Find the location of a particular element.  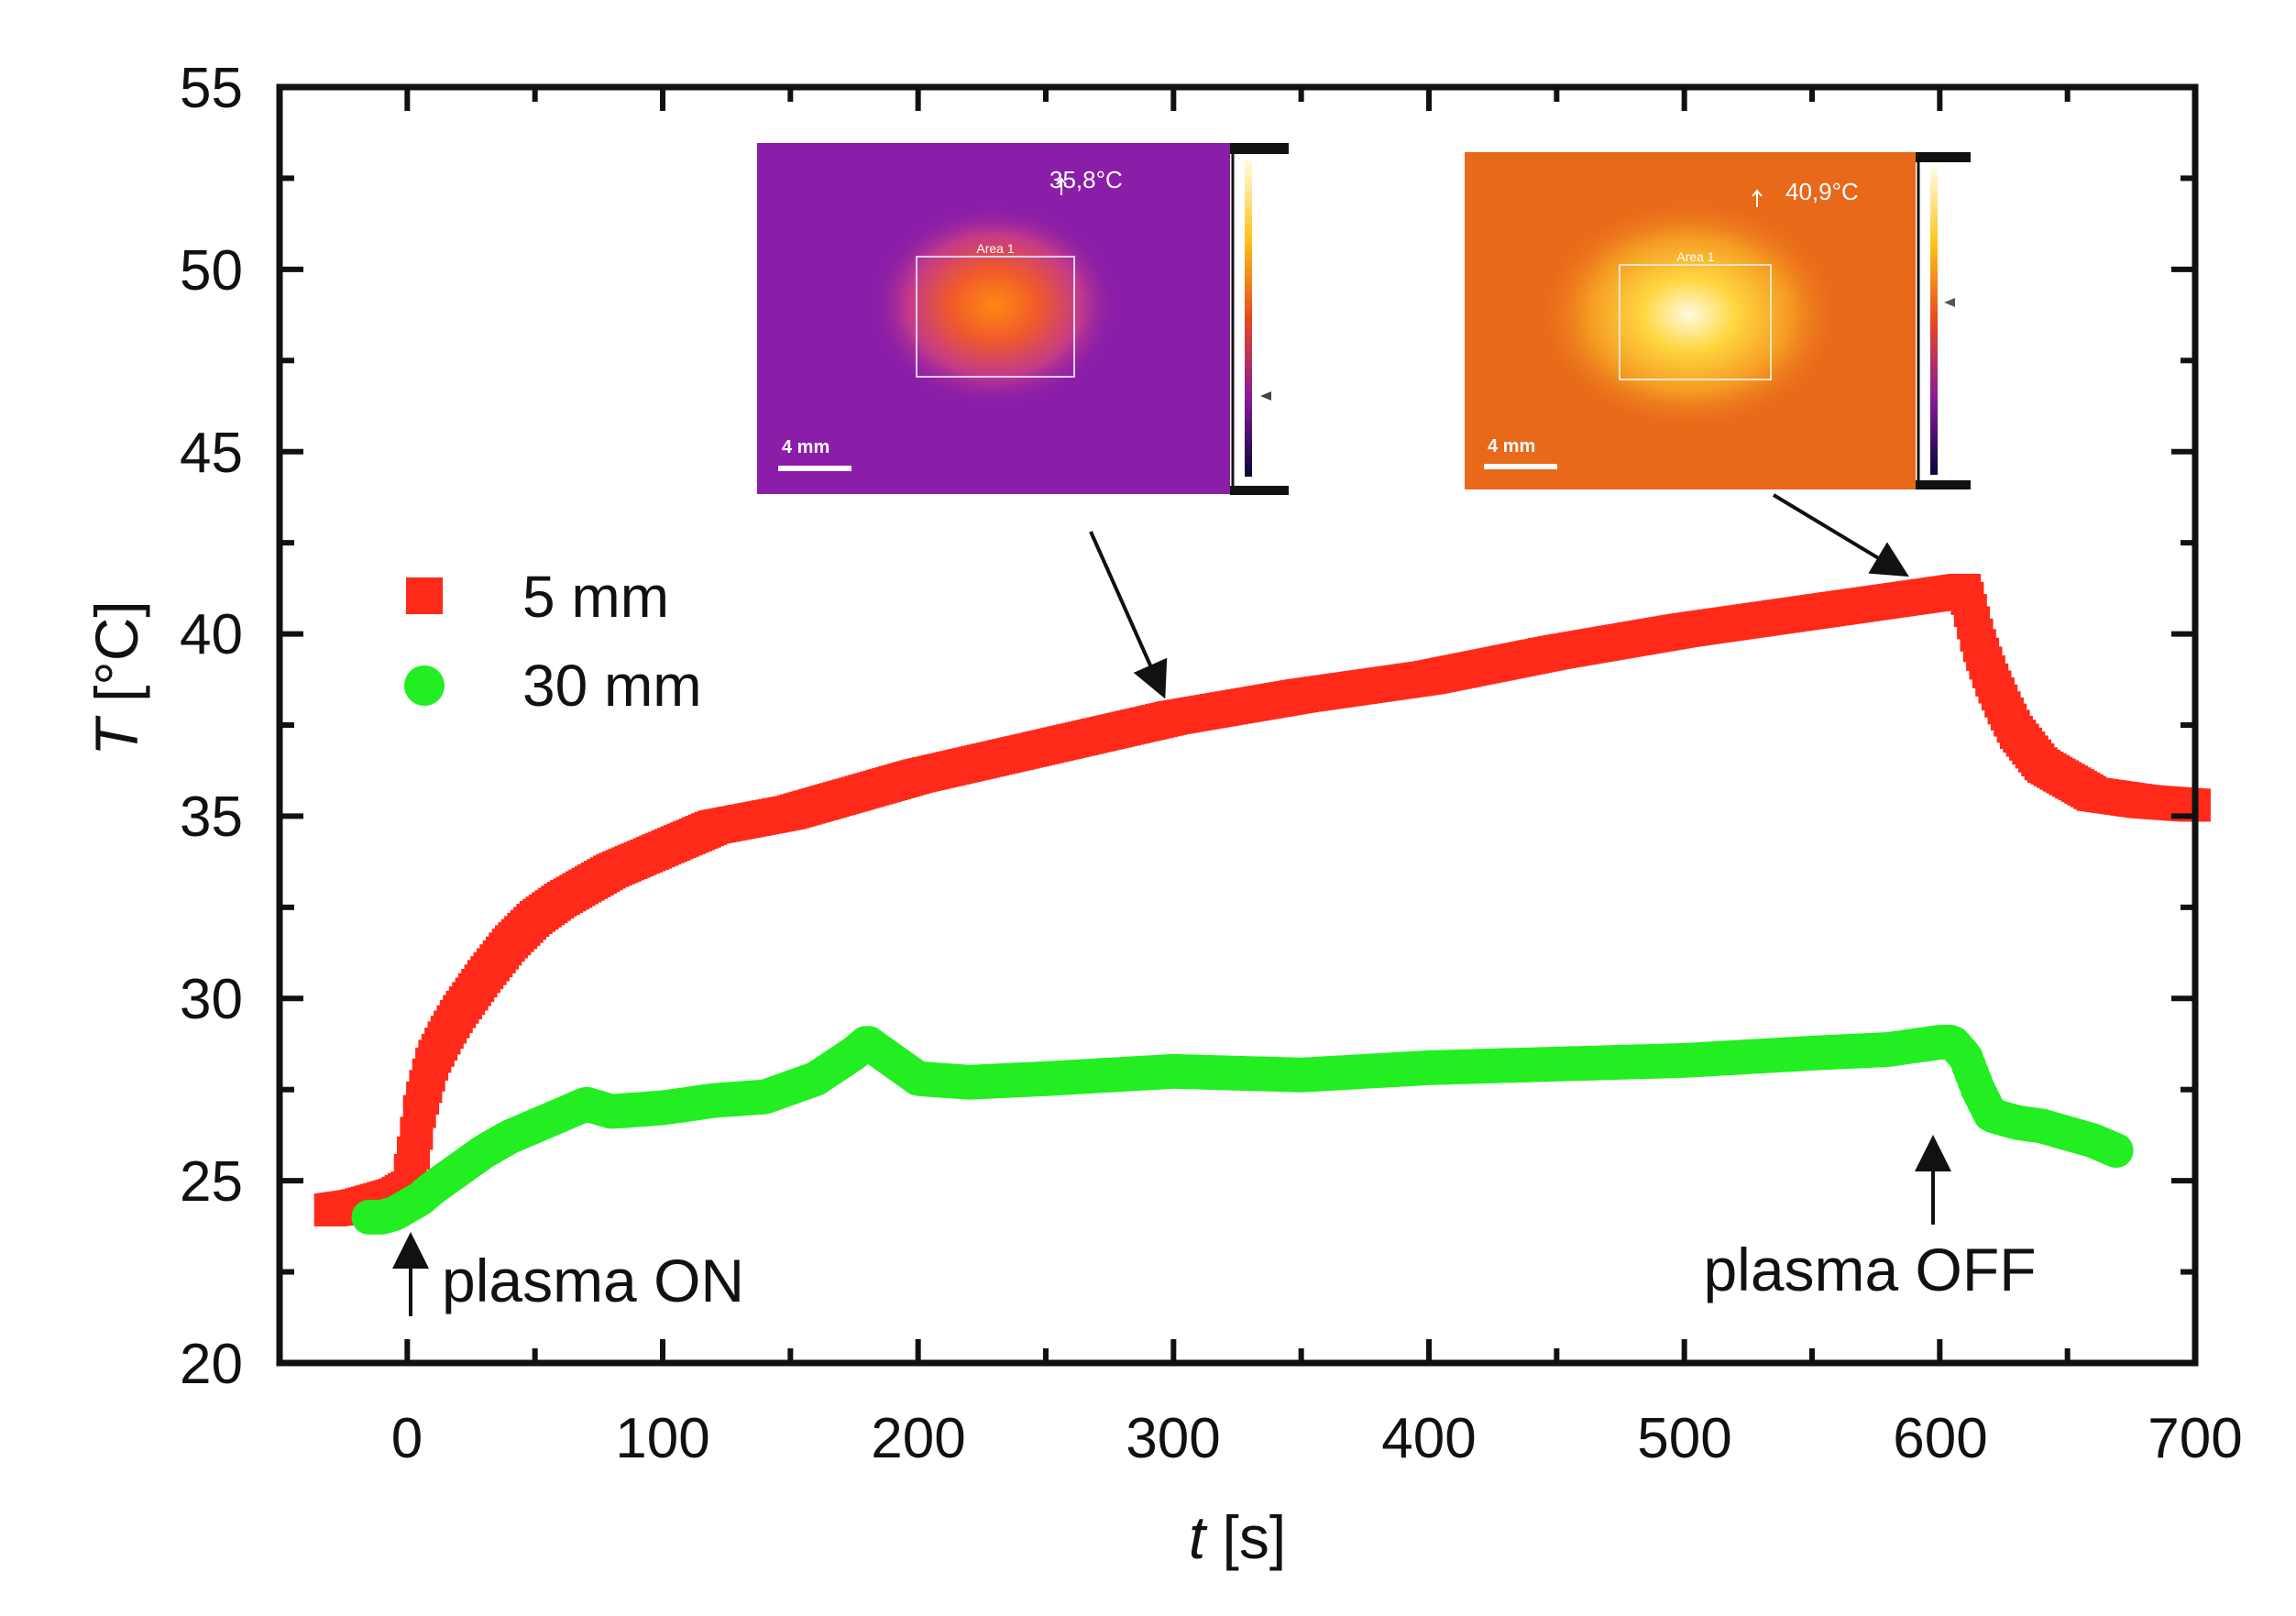

x-tick-label-300: 300 is located at coordinates (1173, 1438).